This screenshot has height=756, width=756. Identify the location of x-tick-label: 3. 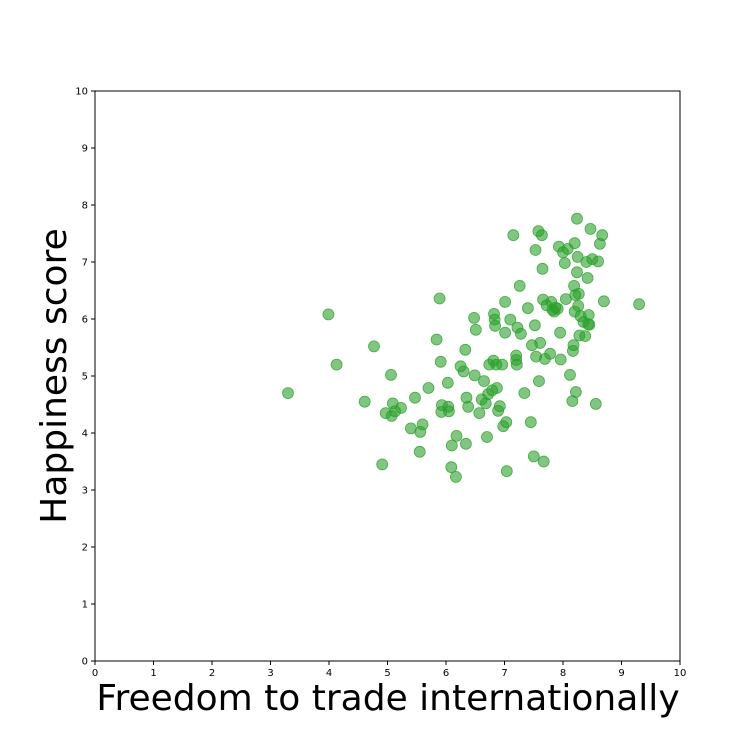
(270, 673).